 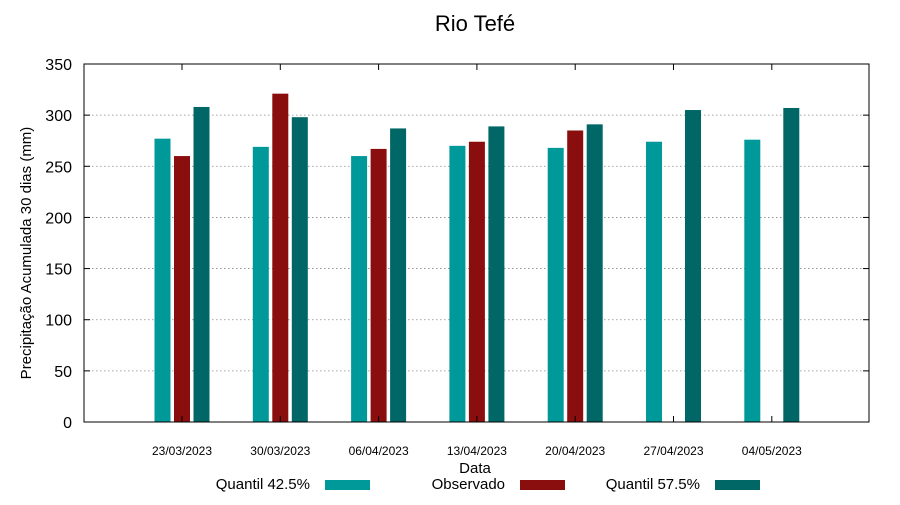 What do you see at coordinates (58, 218) in the screenshot?
I see `y-tick-label: 200` at bounding box center [58, 218].